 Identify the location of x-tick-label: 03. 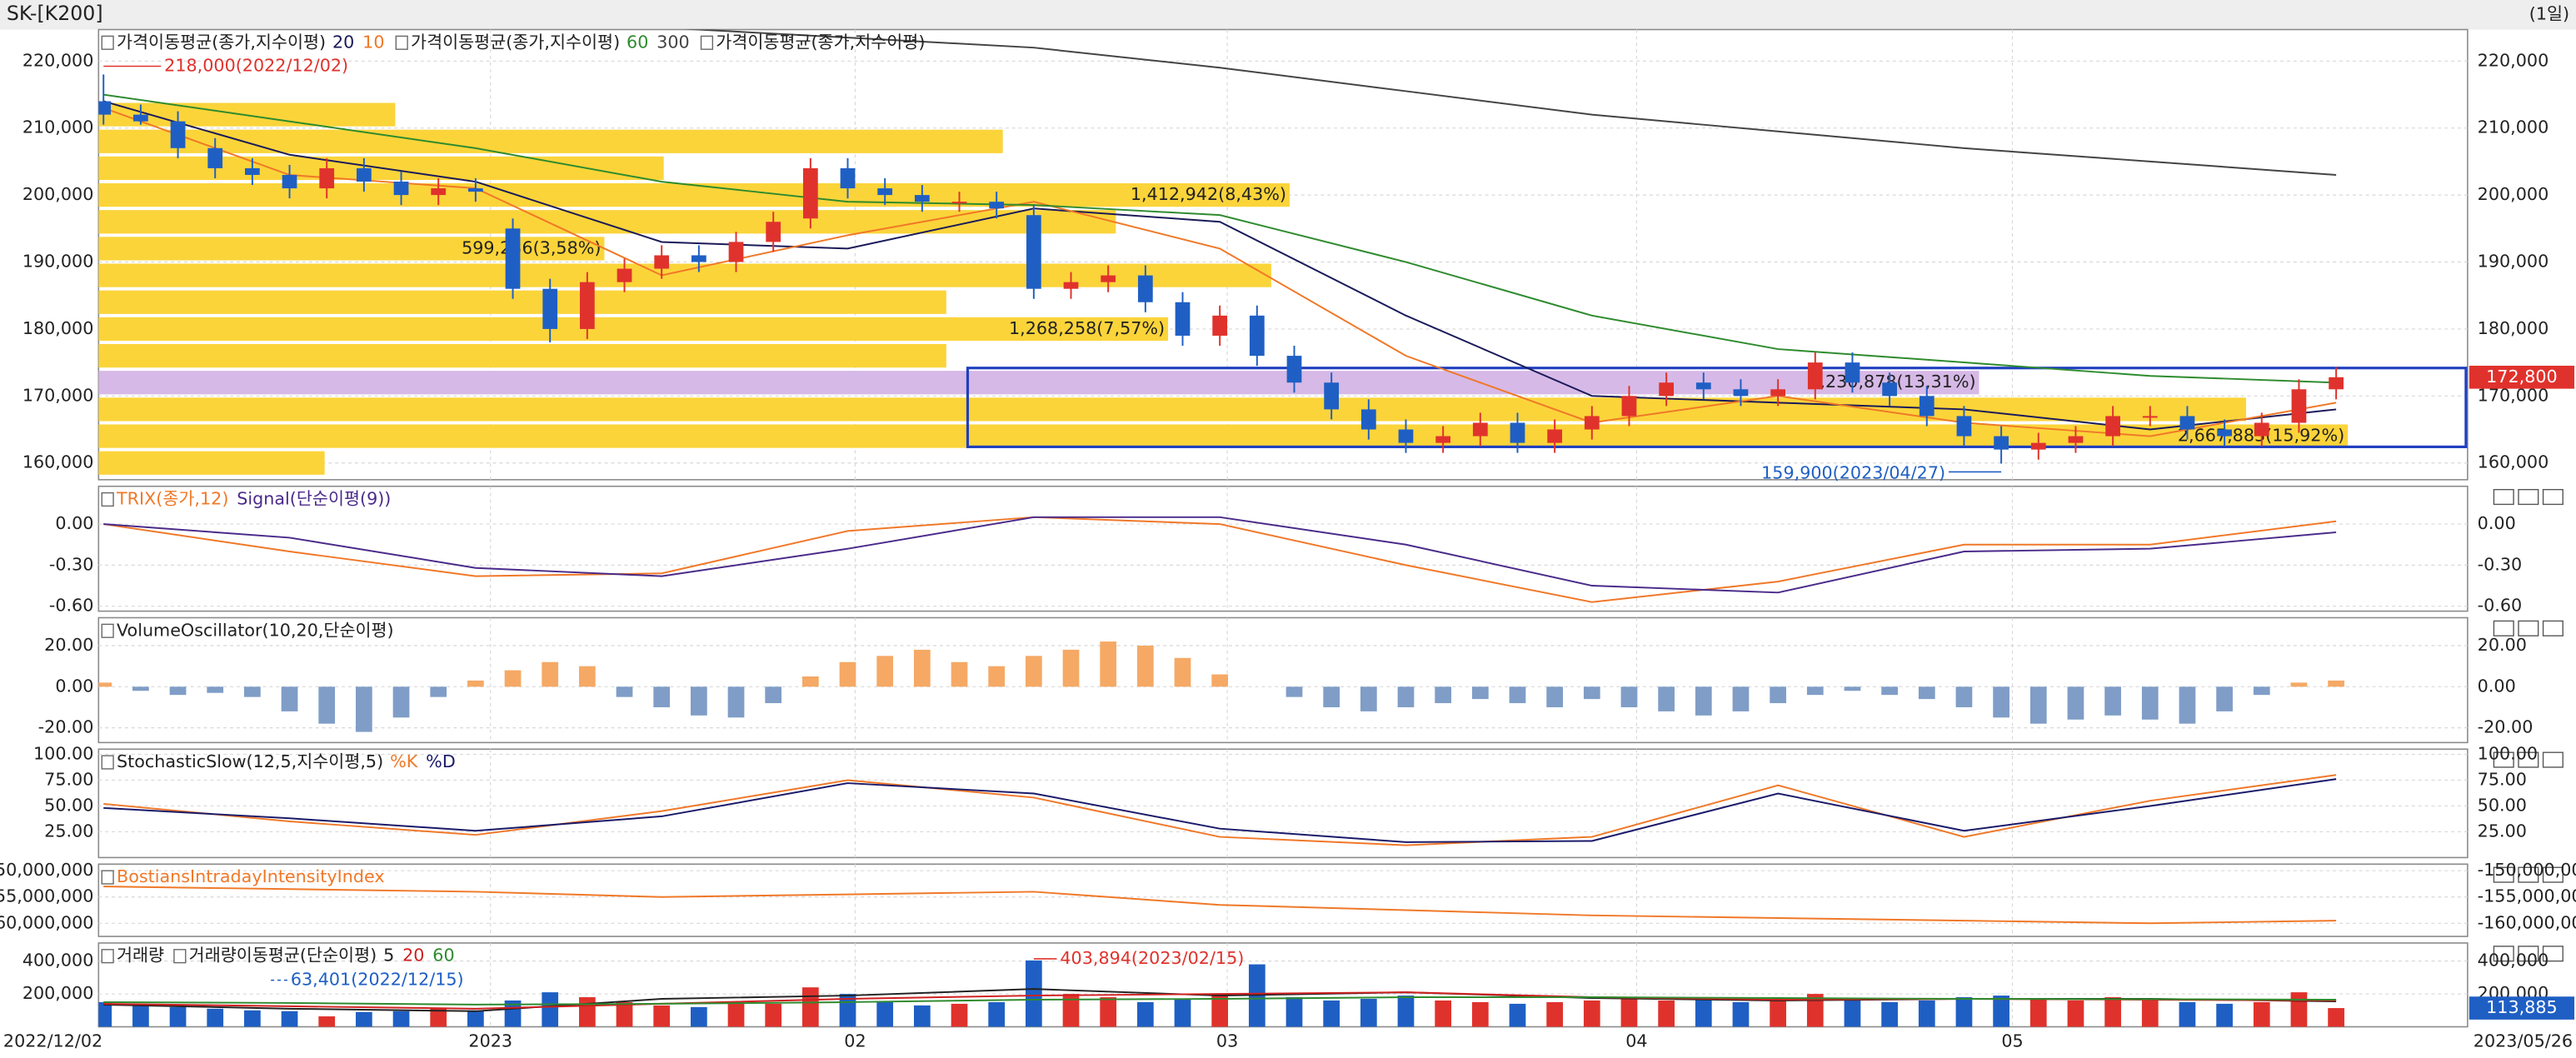
(1227, 1041).